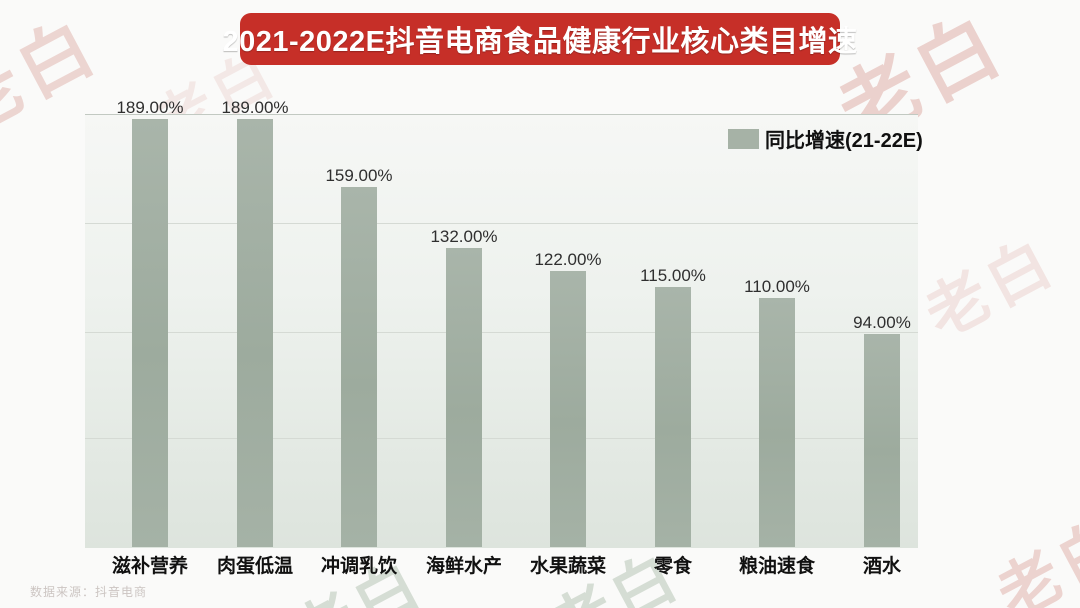 The width and height of the screenshot is (1080, 608). What do you see at coordinates (568, 259) in the screenshot?
I see `value-label: 122.00%` at bounding box center [568, 259].